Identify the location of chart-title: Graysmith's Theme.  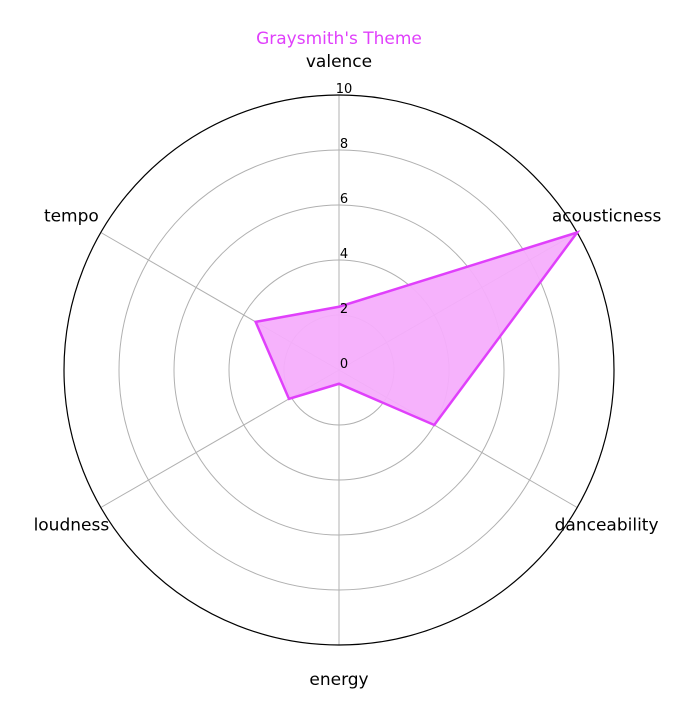
(339, 39).